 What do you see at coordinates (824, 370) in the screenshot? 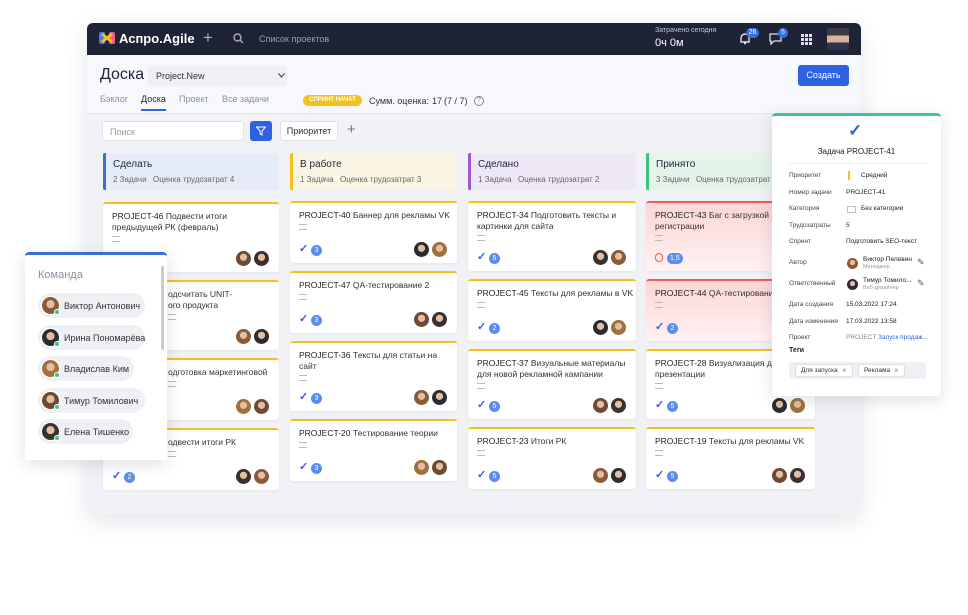
I see `tag: Для запуска` at bounding box center [824, 370].